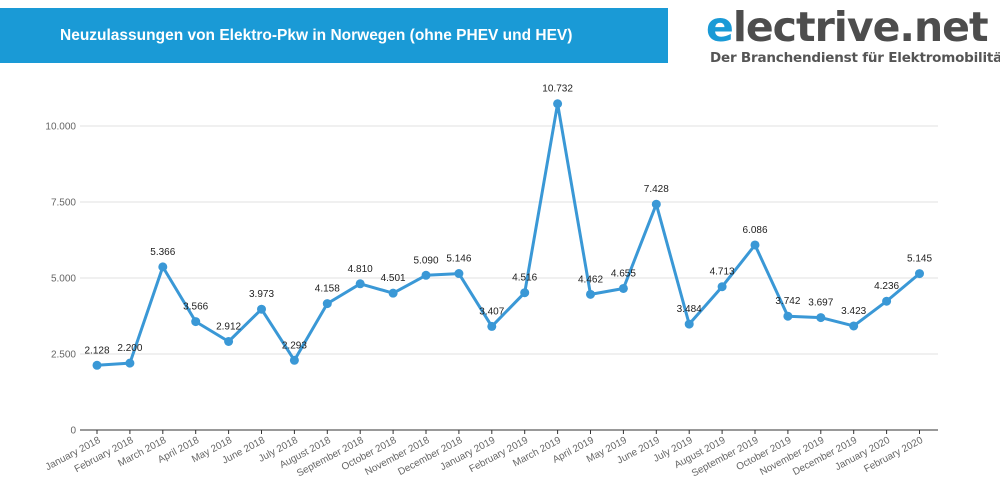 The image size is (1000, 500). I want to click on data-label: 5.366, so click(162, 252).